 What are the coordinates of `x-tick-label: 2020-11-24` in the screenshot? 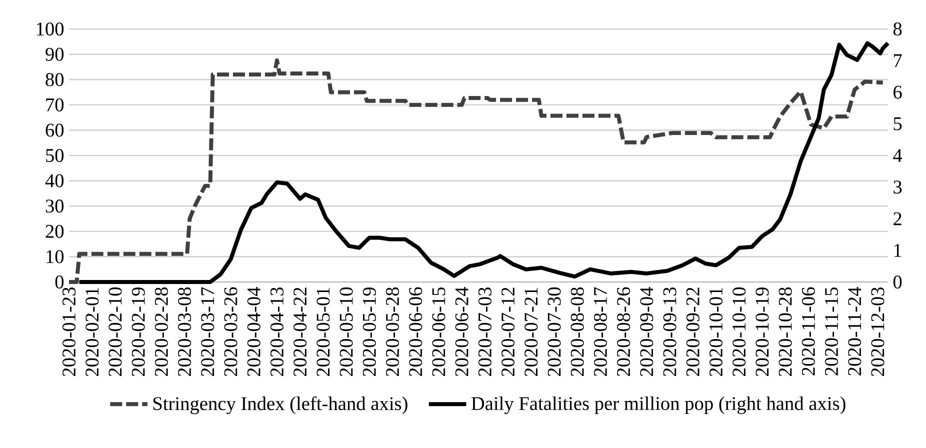 It's located at (855, 331).